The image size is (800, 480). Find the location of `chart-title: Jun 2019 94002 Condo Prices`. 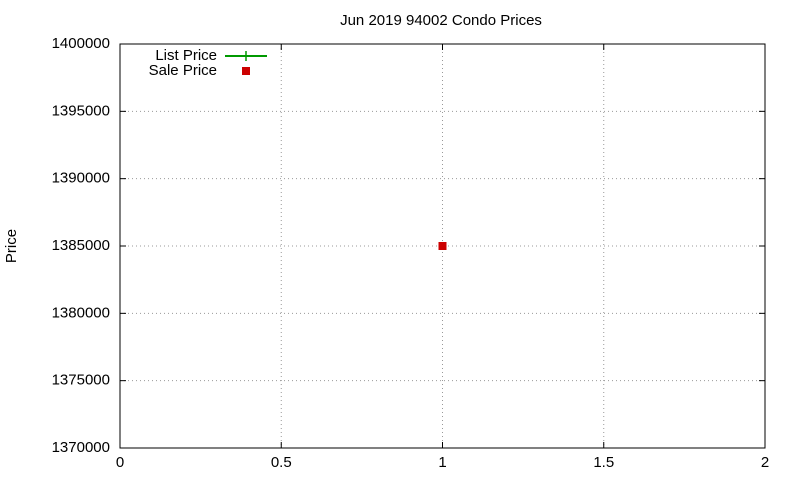

chart-title: Jun 2019 94002 Condo Prices is located at coordinates (441, 20).